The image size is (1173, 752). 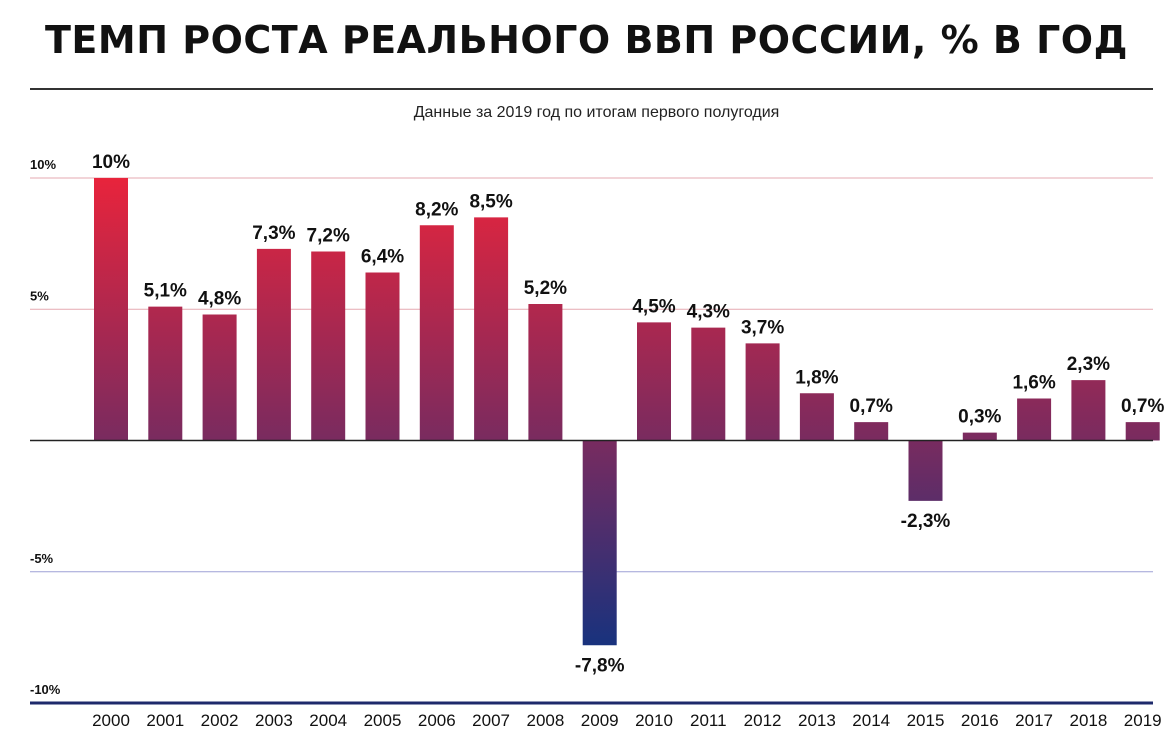 I want to click on x-tick-label: 2006, so click(x=437, y=720).